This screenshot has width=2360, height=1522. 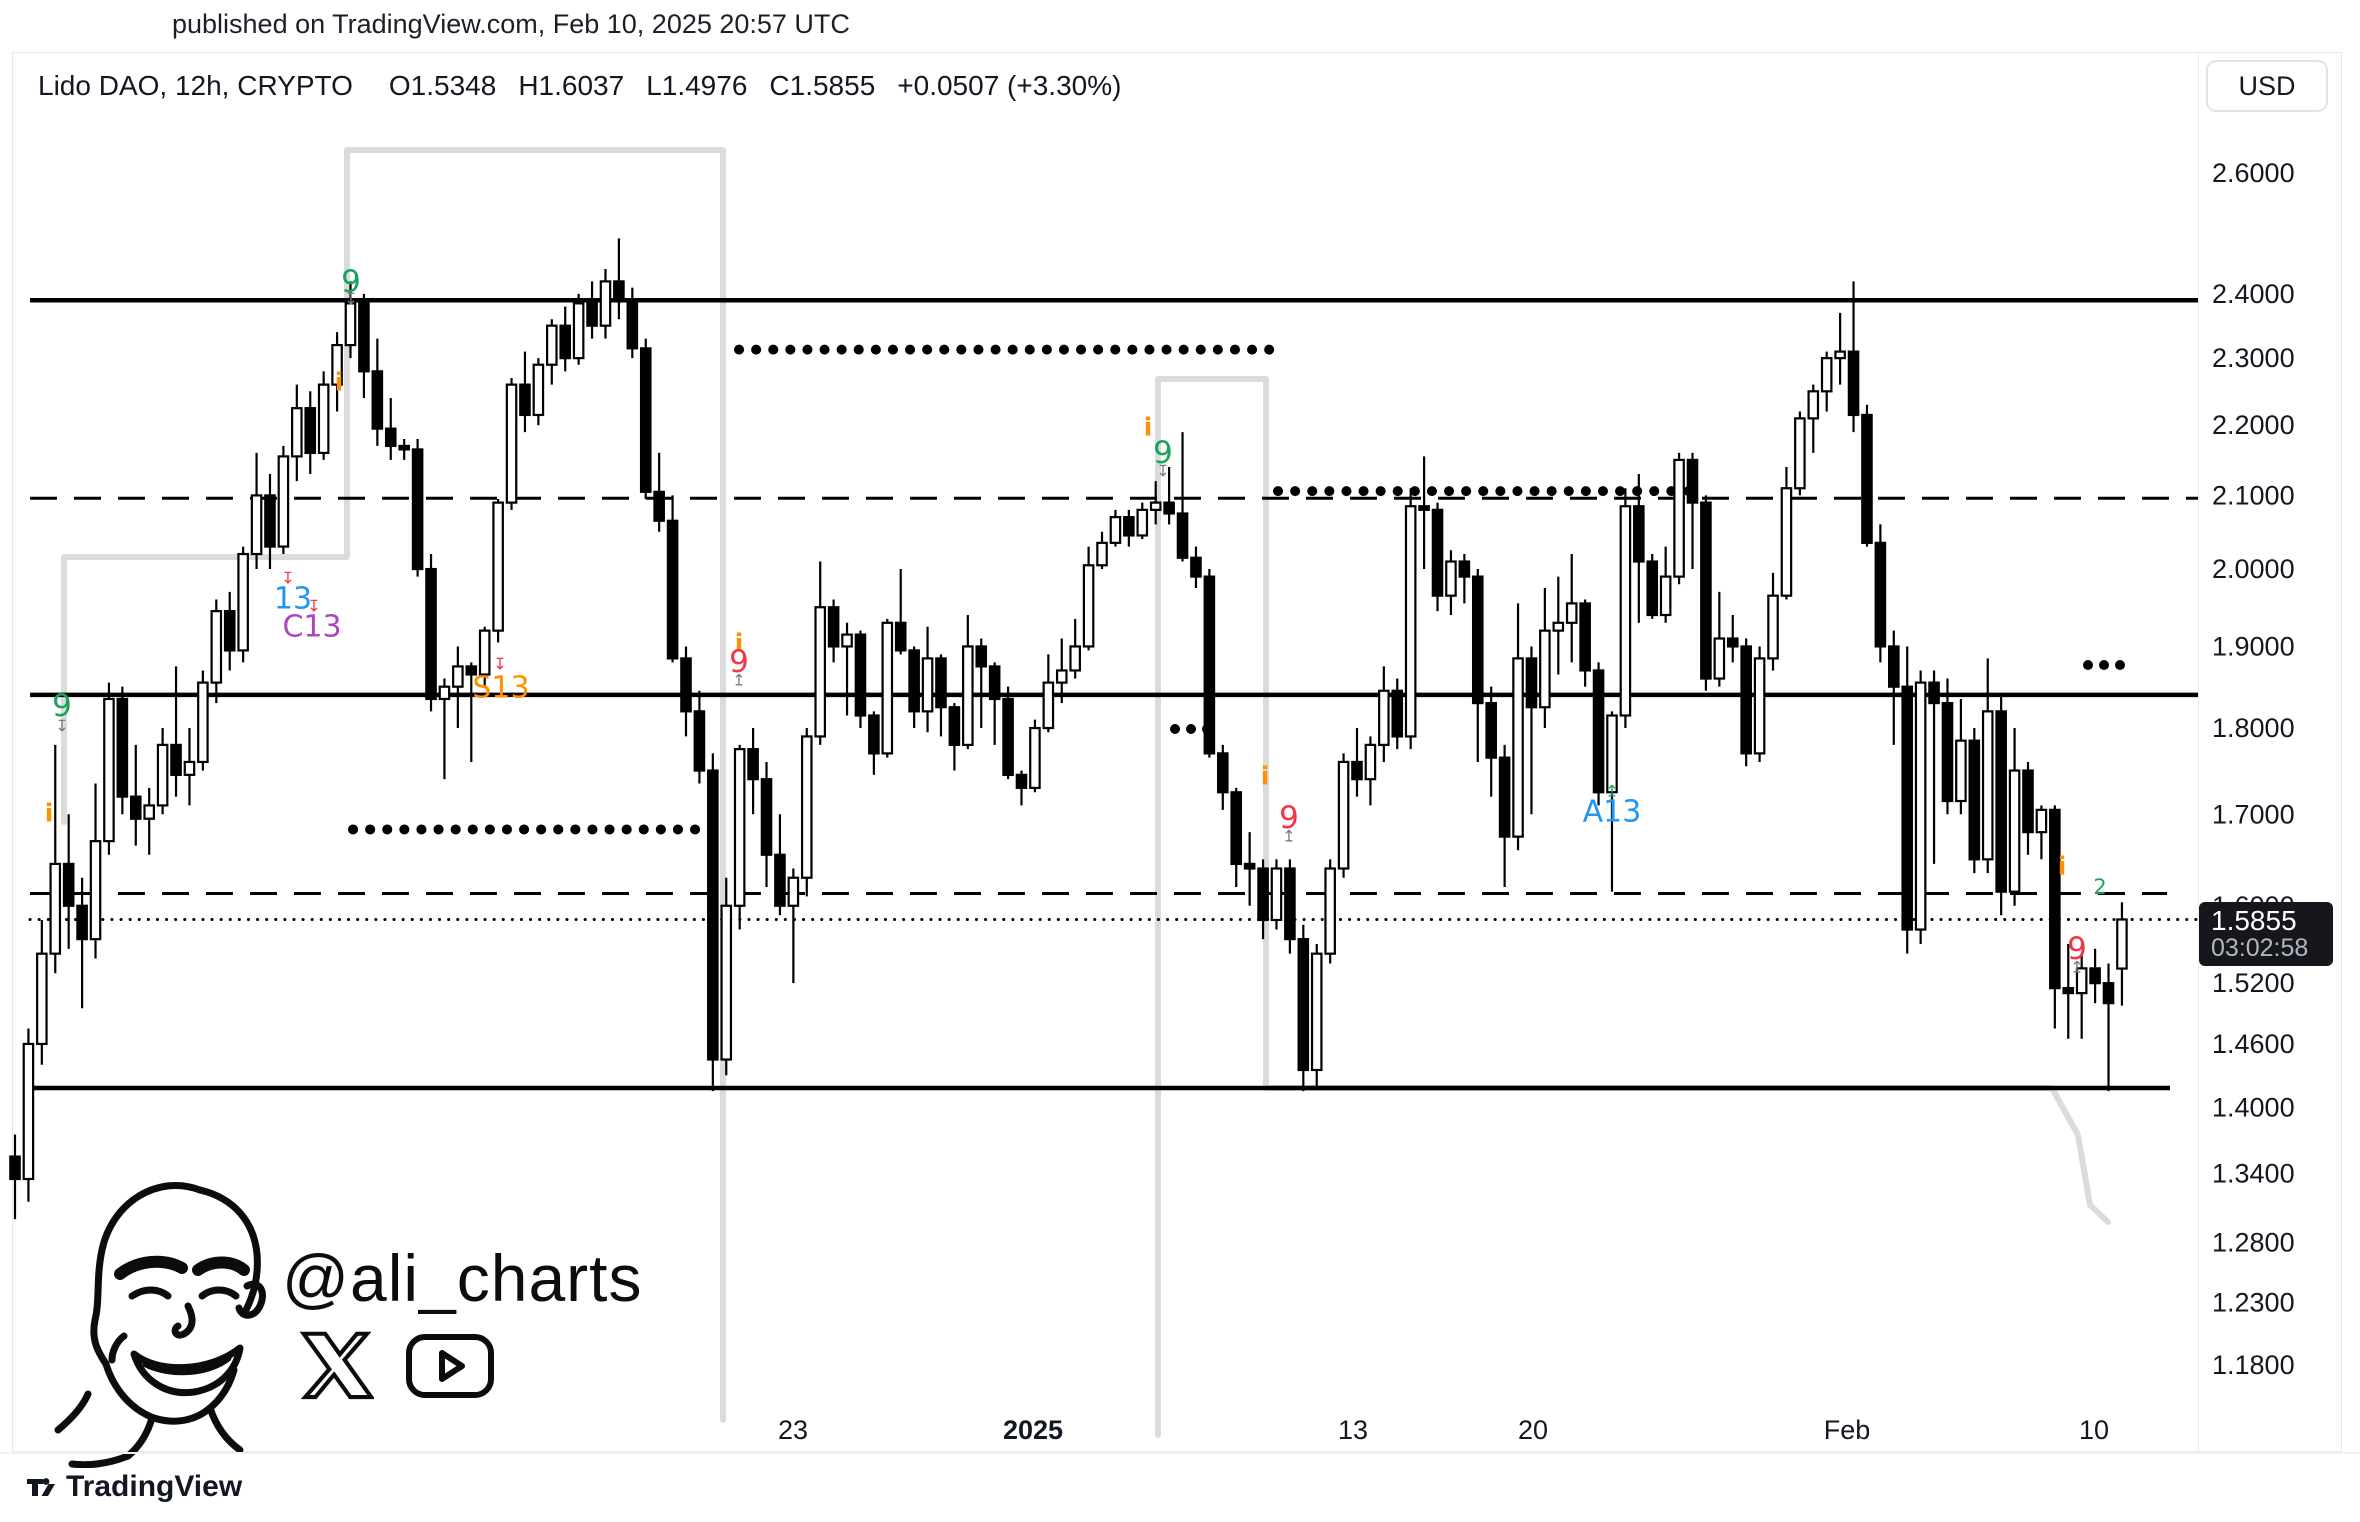 What do you see at coordinates (1180, 1453) in the screenshot?
I see `footer-divider` at bounding box center [1180, 1453].